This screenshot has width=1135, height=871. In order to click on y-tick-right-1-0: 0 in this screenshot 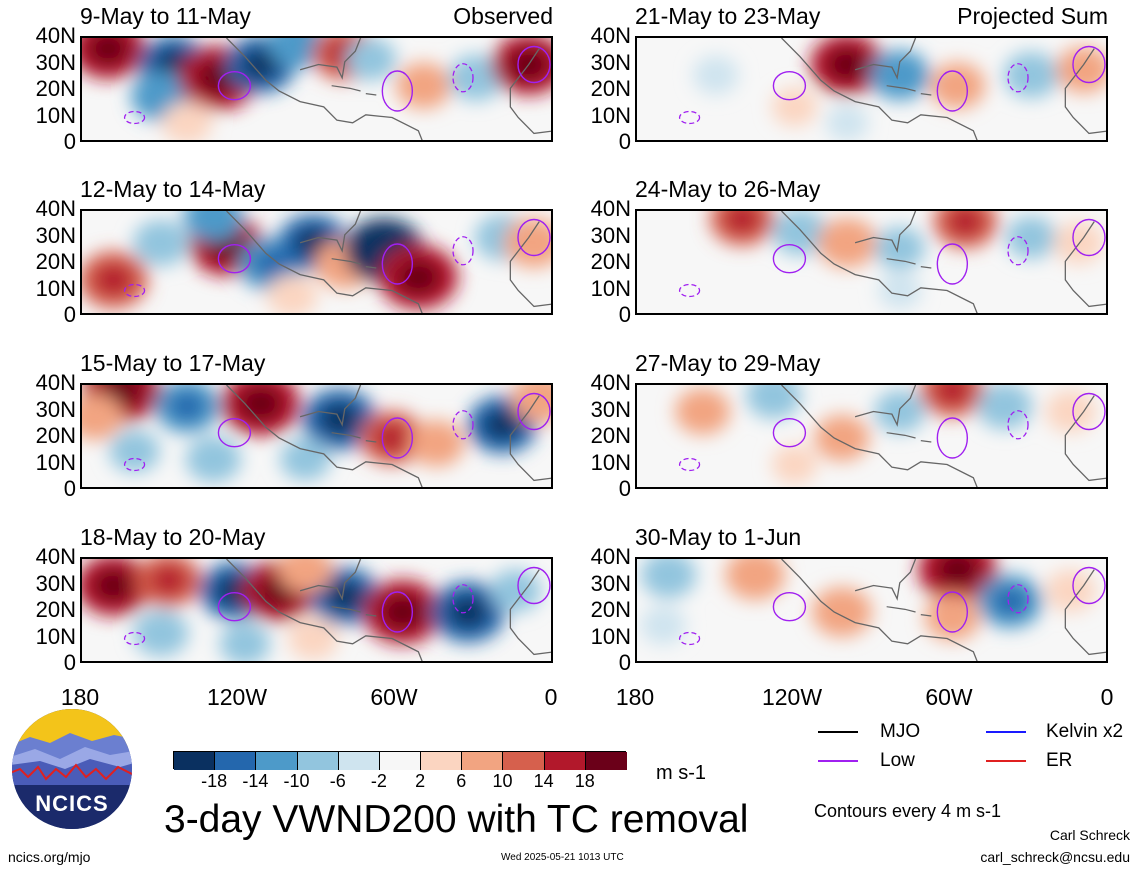, I will do `click(624, 314)`.